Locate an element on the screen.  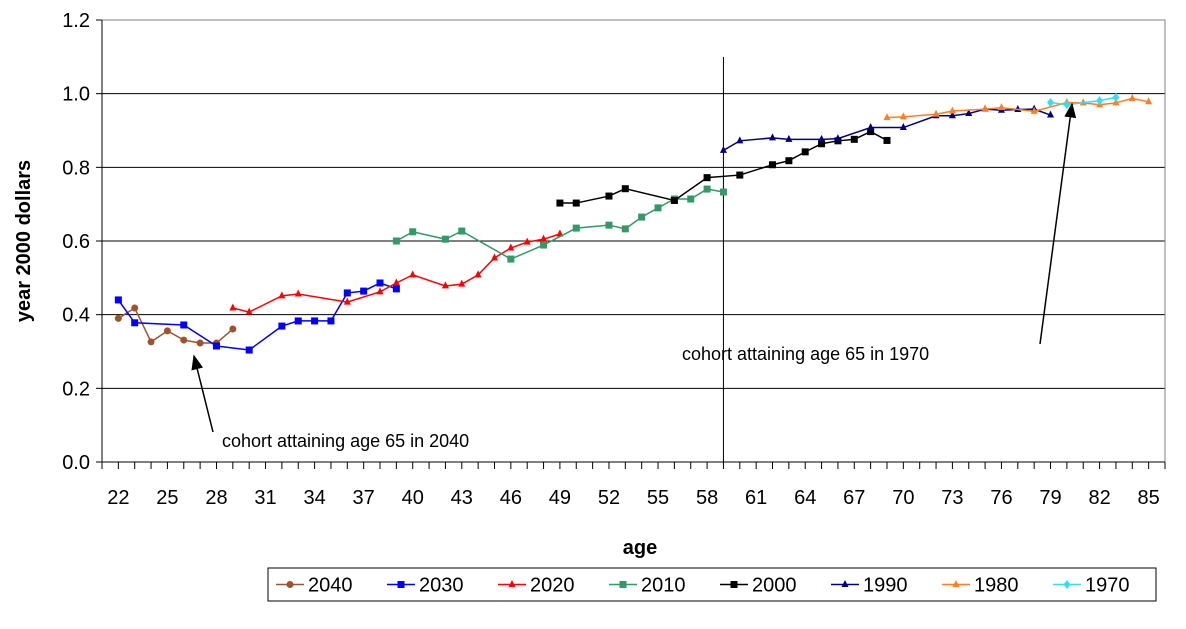
x-tick-label: 25 is located at coordinates (167, 498).